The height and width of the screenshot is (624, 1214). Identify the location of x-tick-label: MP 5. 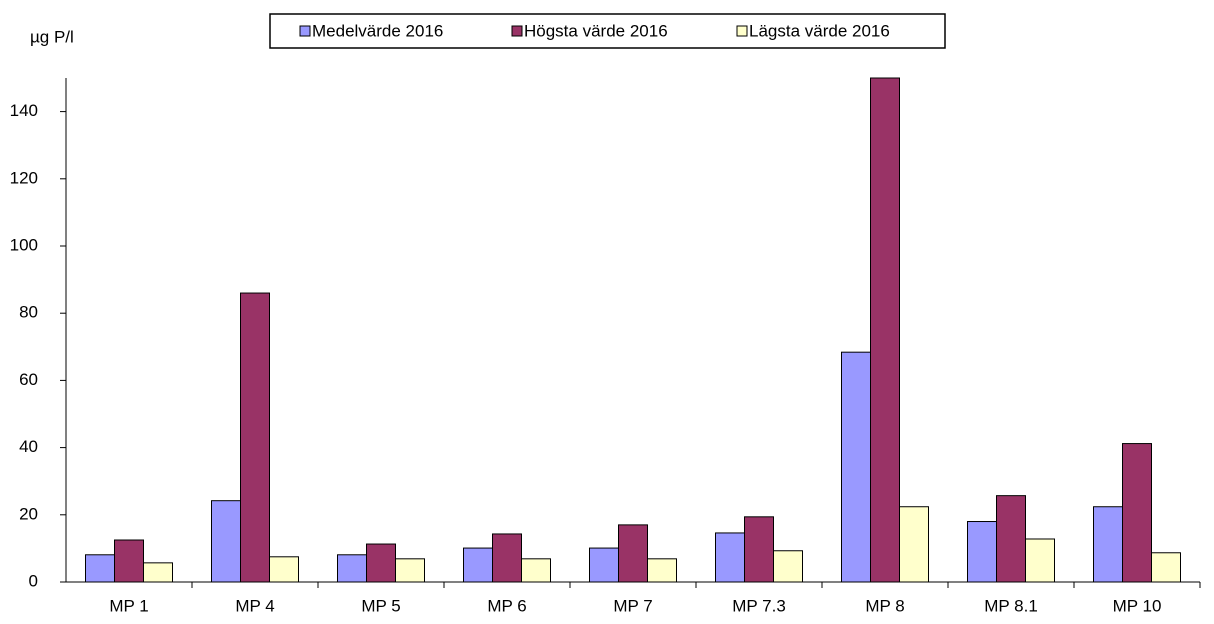
(380, 605).